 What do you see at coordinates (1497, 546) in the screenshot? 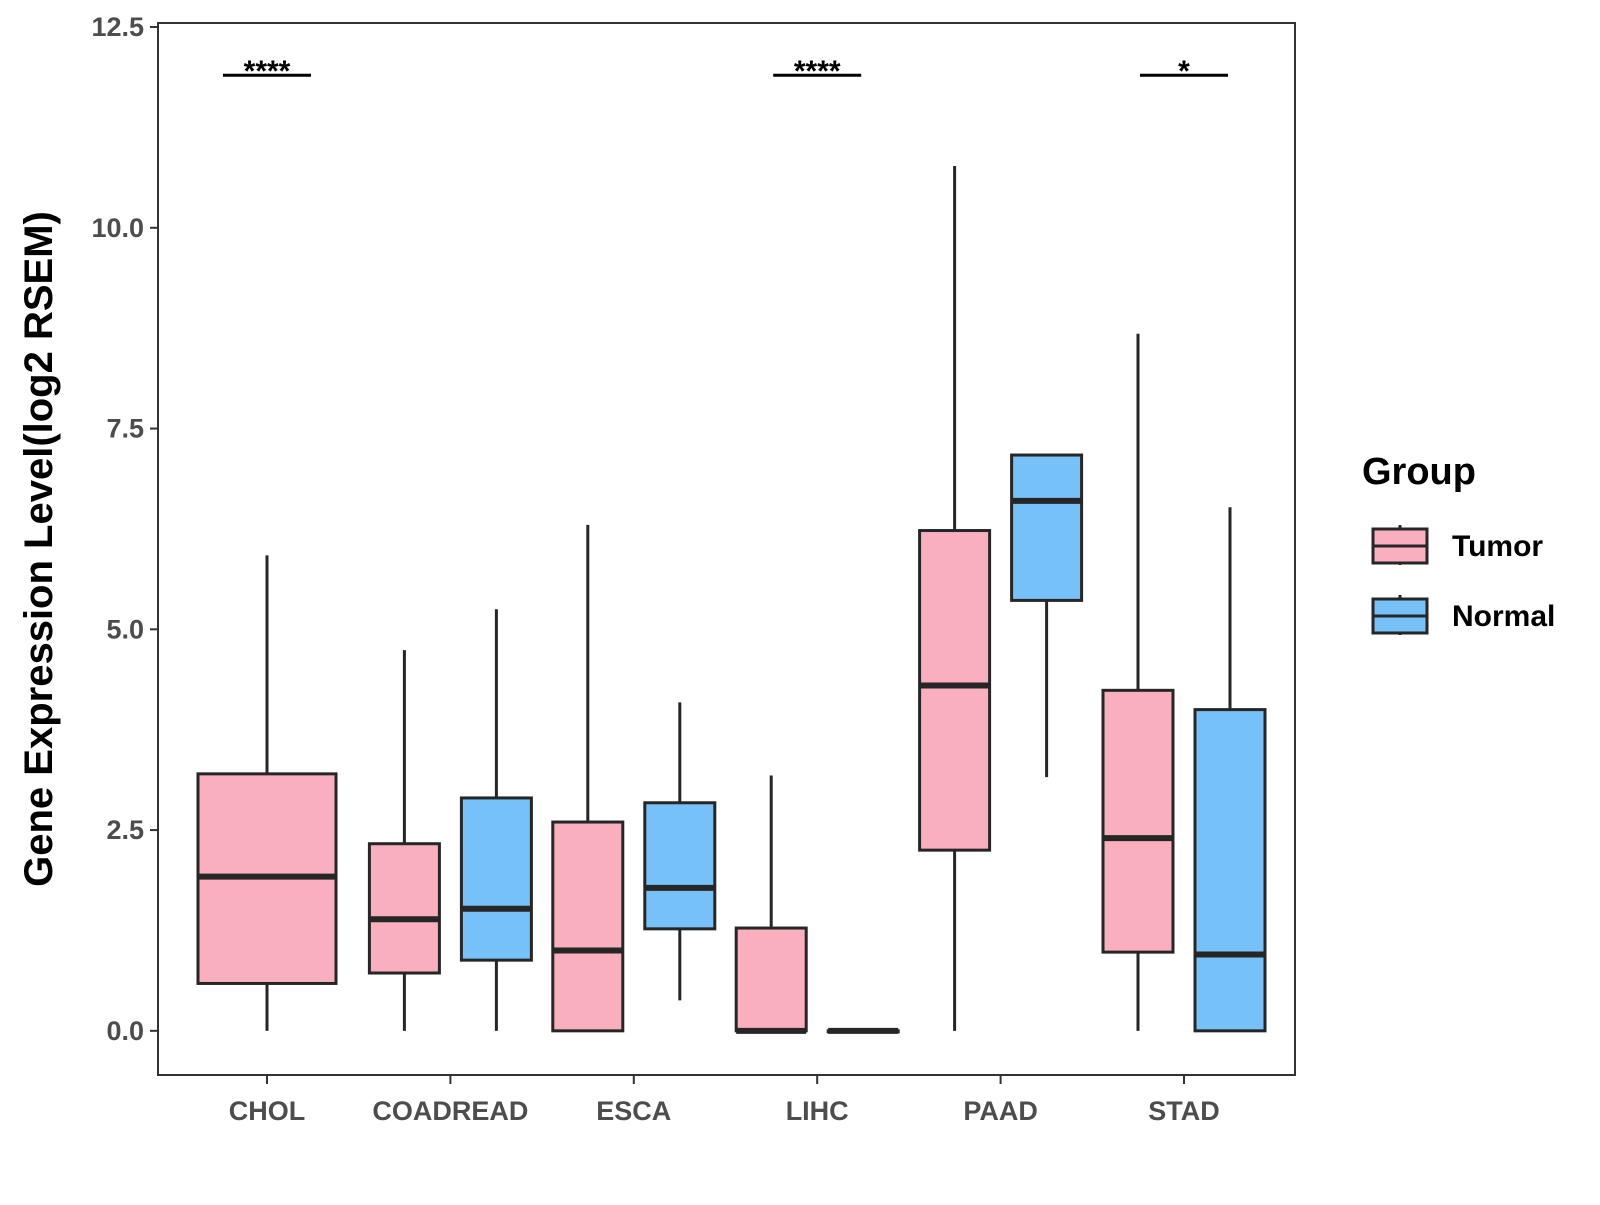
I see `legend-label: Tumor` at bounding box center [1497, 546].